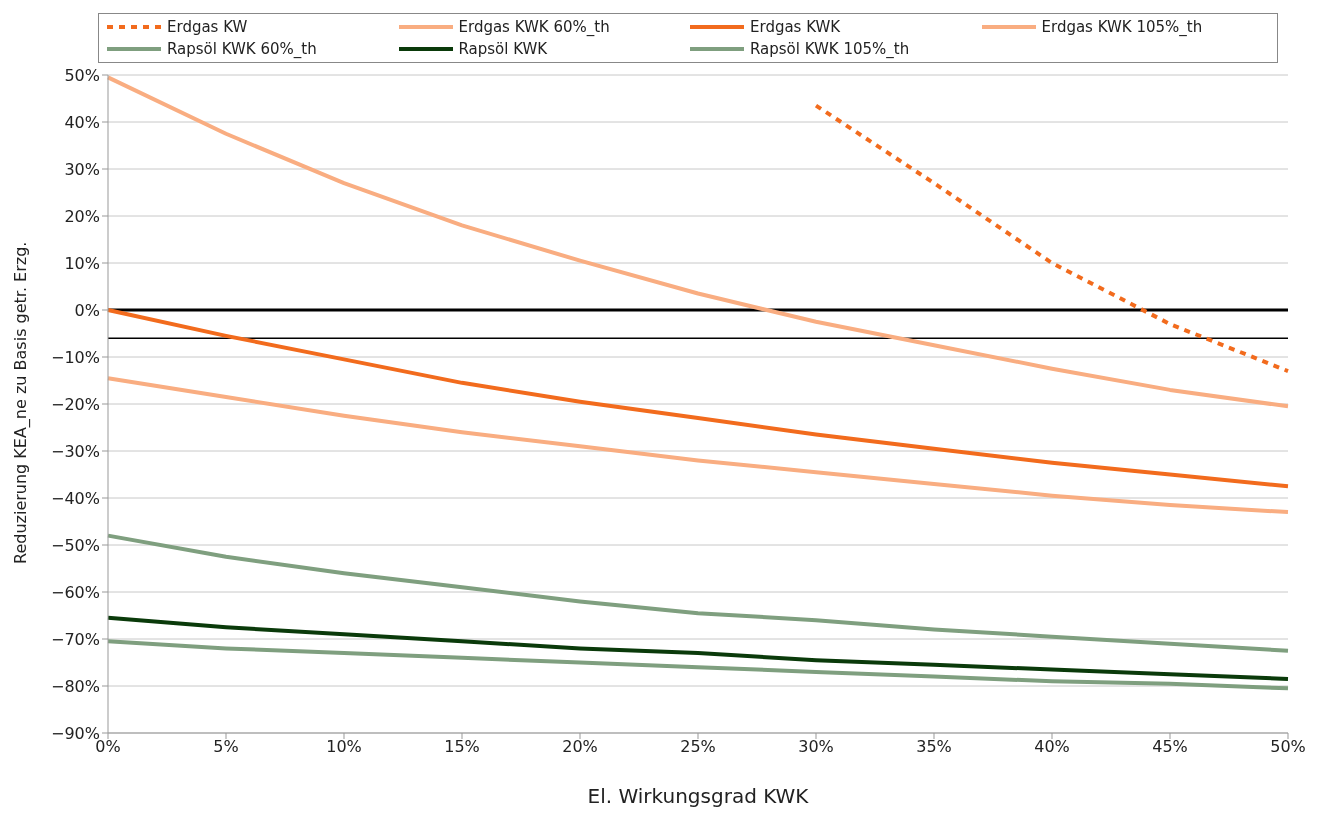 The width and height of the screenshot is (1317, 831). Describe the element at coordinates (534, 27) in the screenshot. I see `legend-label: Erdgas KWK 60%_th` at that location.